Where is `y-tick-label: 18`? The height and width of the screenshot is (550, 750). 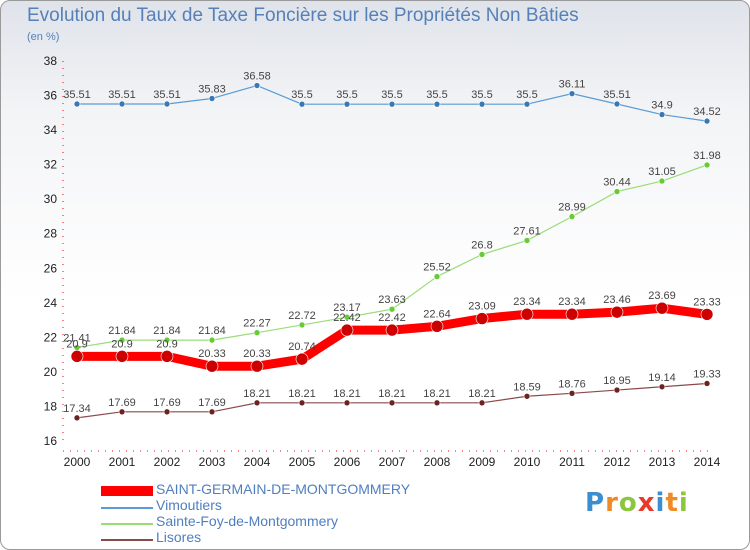
y-tick-label: 18 is located at coordinates (51, 406).